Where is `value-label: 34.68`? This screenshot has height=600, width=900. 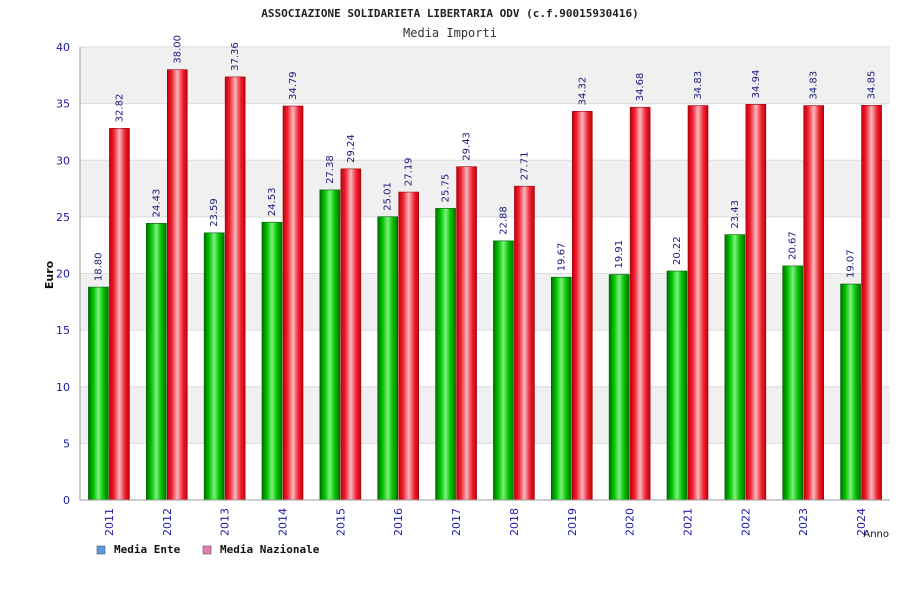
value-label: 34.68 is located at coordinates (640, 87).